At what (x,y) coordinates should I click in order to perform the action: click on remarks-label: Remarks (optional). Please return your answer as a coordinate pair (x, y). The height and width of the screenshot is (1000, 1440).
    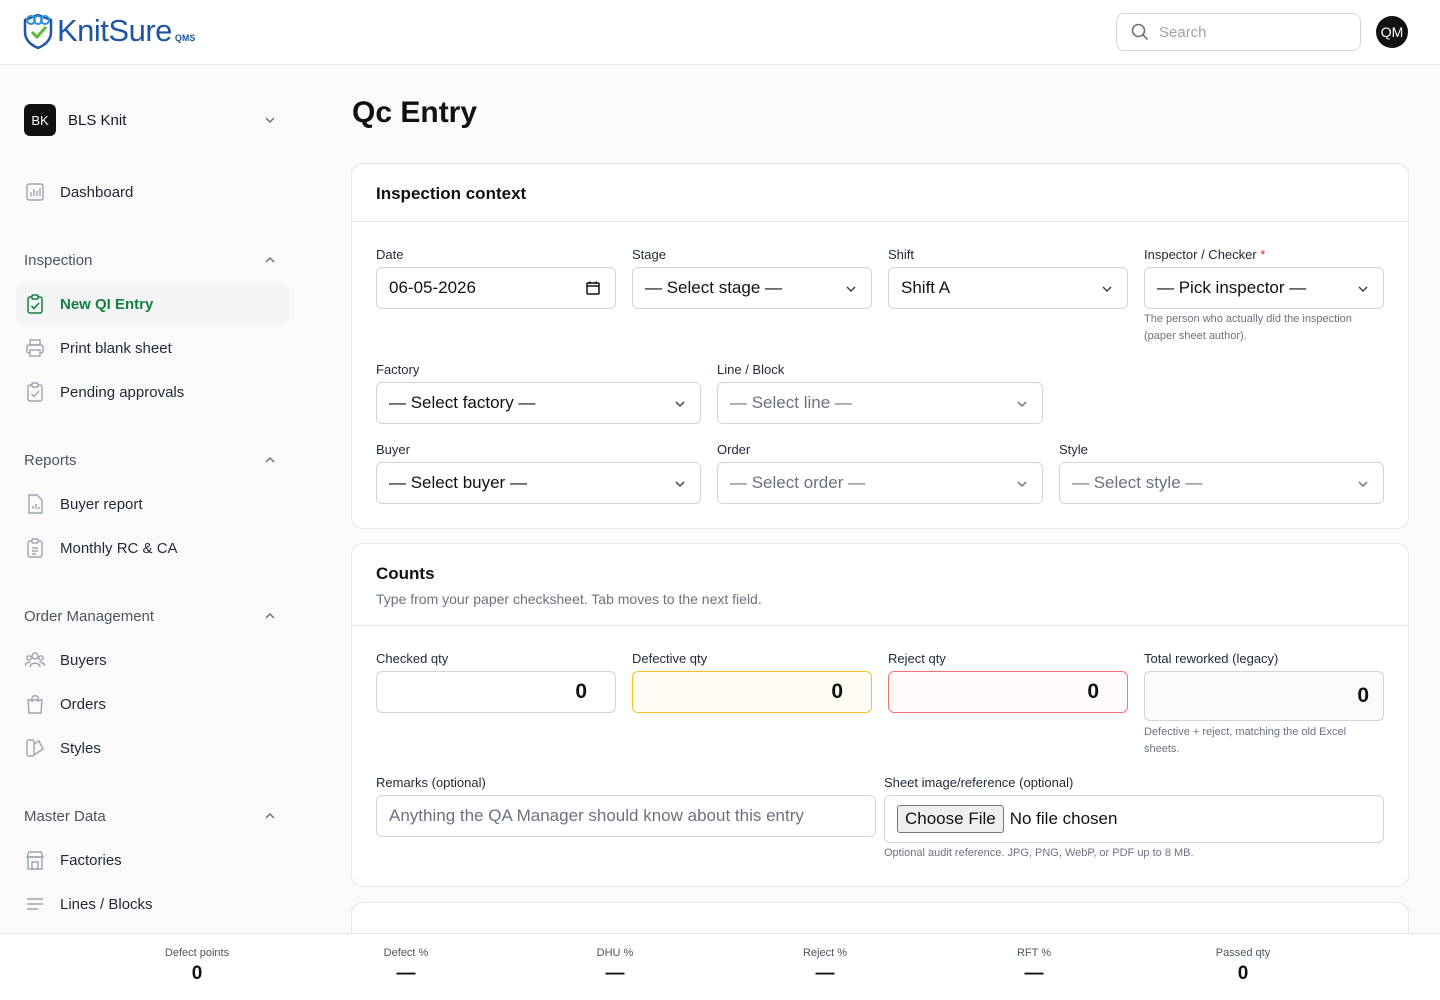
    Looking at the image, I should click on (431, 782).